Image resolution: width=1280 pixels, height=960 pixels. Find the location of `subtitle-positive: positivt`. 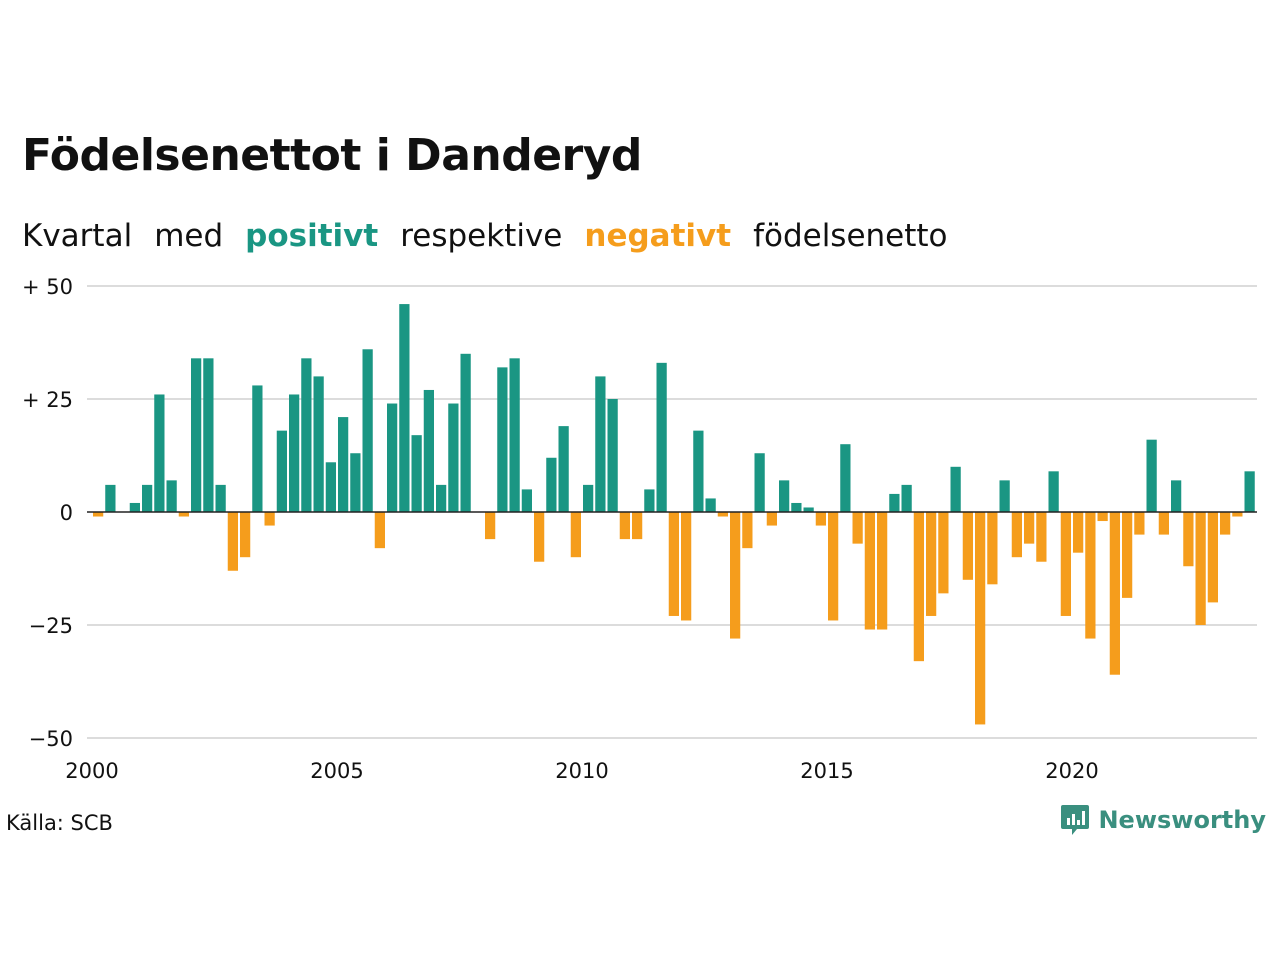

subtitle-positive: positivt is located at coordinates (312, 236).